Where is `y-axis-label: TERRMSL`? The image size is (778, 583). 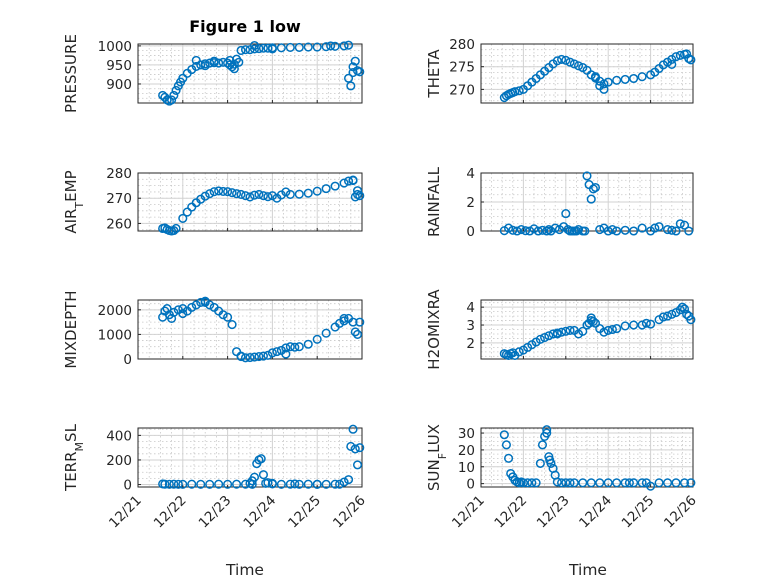
y-axis-label: TERRMSL is located at coordinates (74, 457).